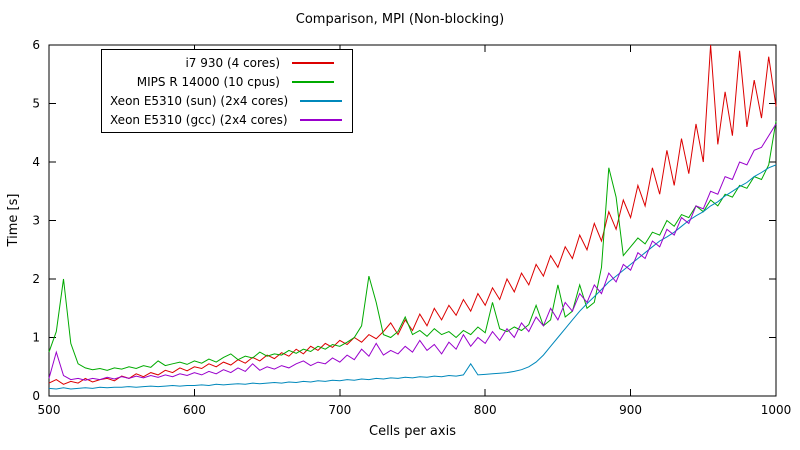  What do you see at coordinates (36, 338) in the screenshot?
I see `y-tick-label: 1` at bounding box center [36, 338].